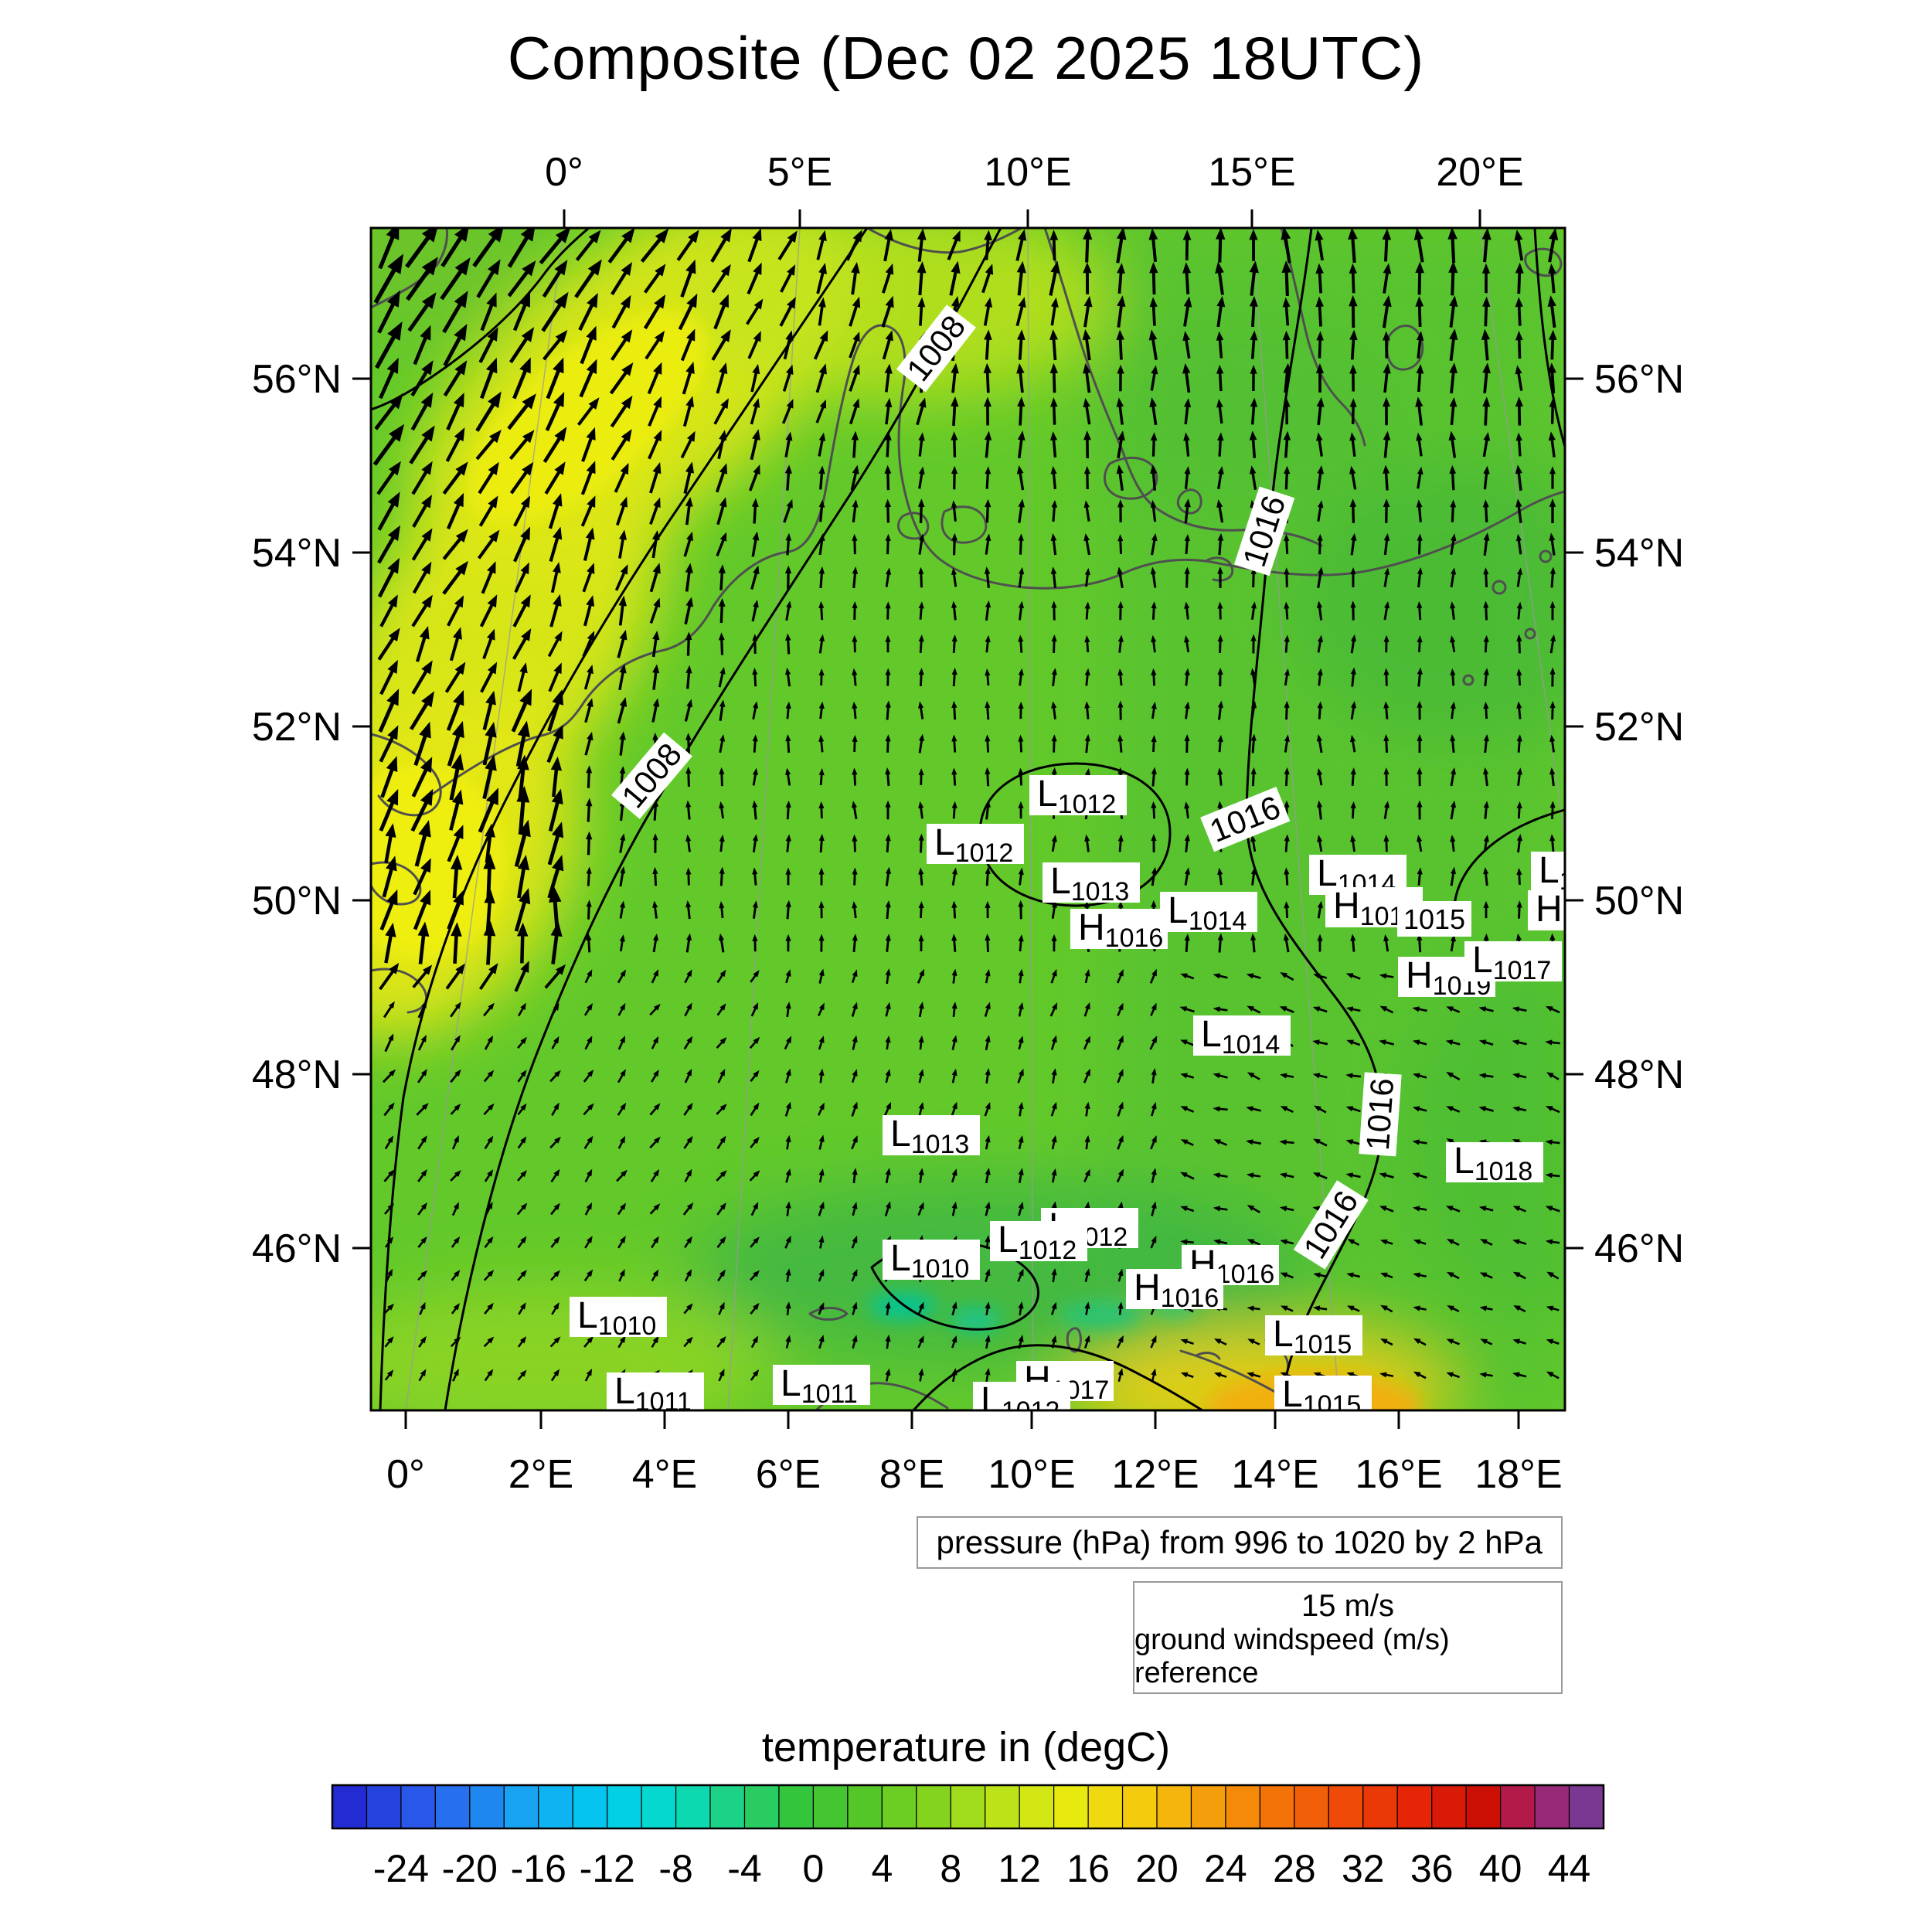 The width and height of the screenshot is (1932, 1932). Describe the element at coordinates (617, 1318) in the screenshot. I see `pressure-center-text: L1010` at that location.